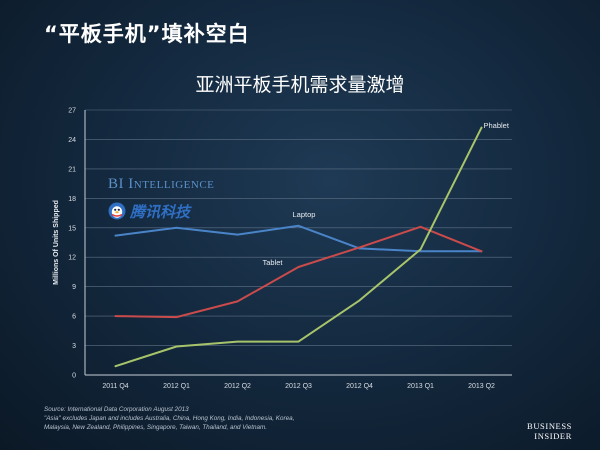  Describe the element at coordinates (74, 376) in the screenshot. I see `y-tick-label: 0` at that location.